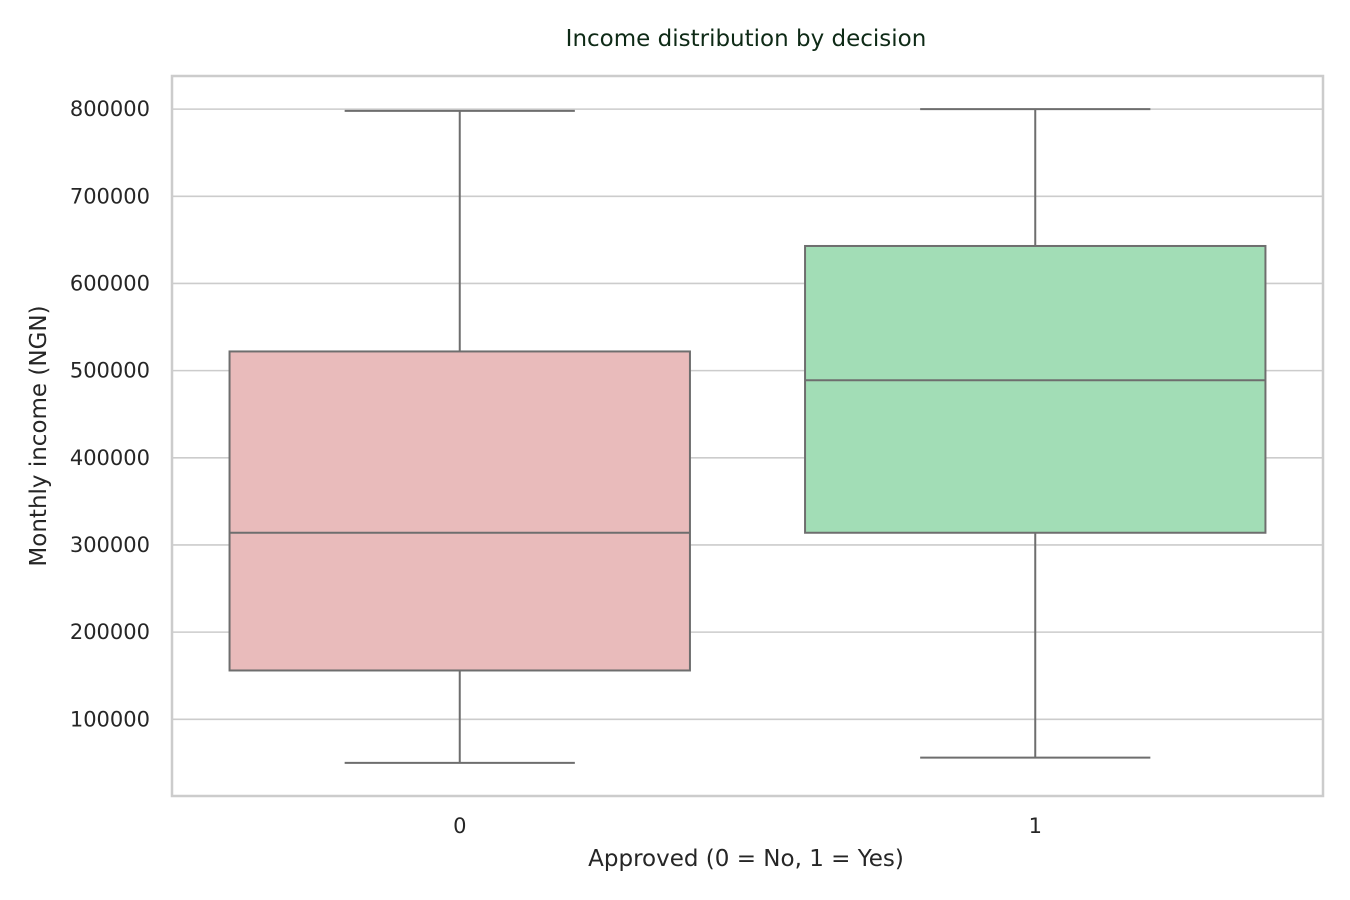 Image resolution: width=1350 pixels, height=900 pixels. I want to click on y-tick-label: 500000, so click(110, 371).